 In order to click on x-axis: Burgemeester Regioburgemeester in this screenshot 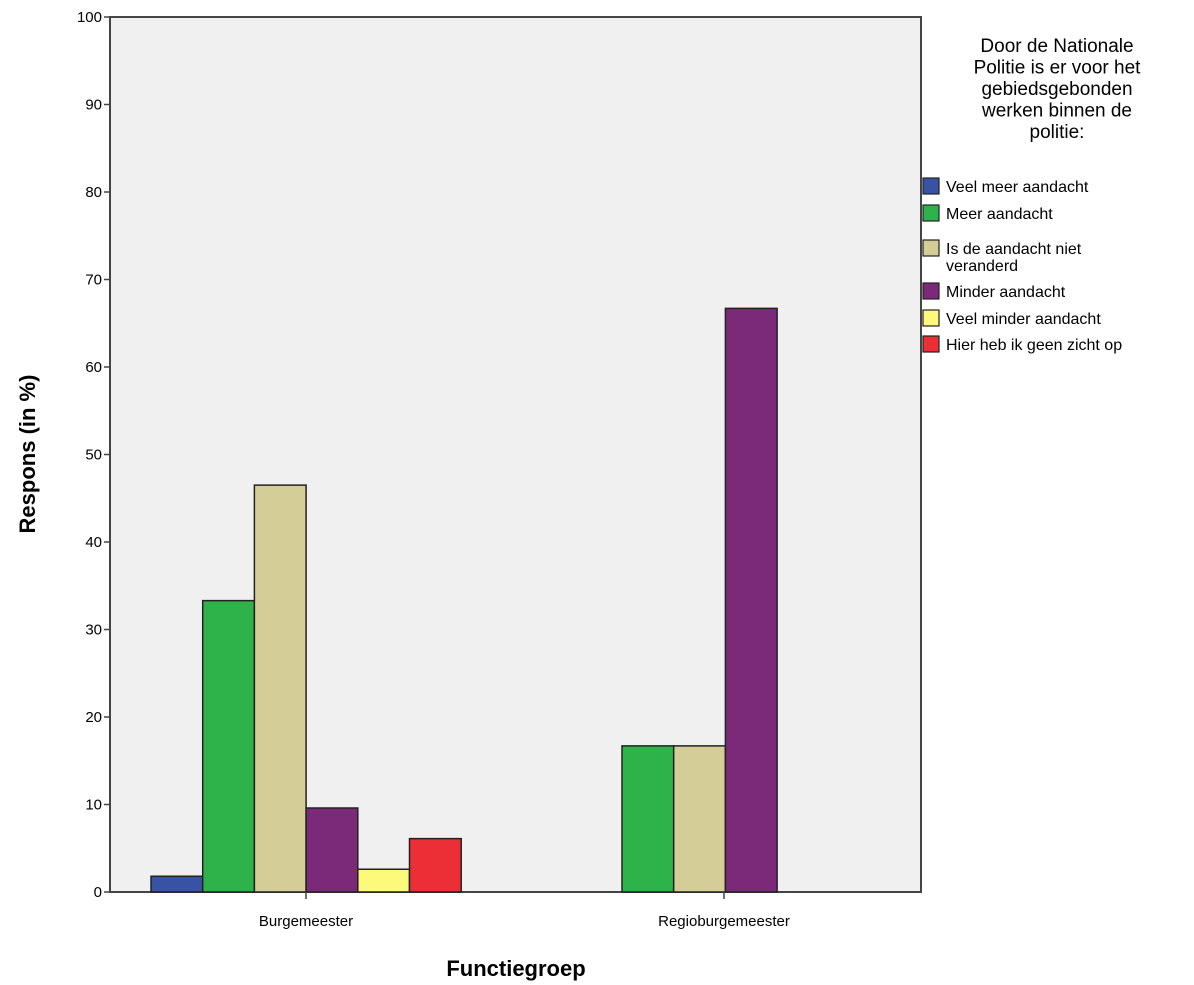, I will do `click(524, 911)`.